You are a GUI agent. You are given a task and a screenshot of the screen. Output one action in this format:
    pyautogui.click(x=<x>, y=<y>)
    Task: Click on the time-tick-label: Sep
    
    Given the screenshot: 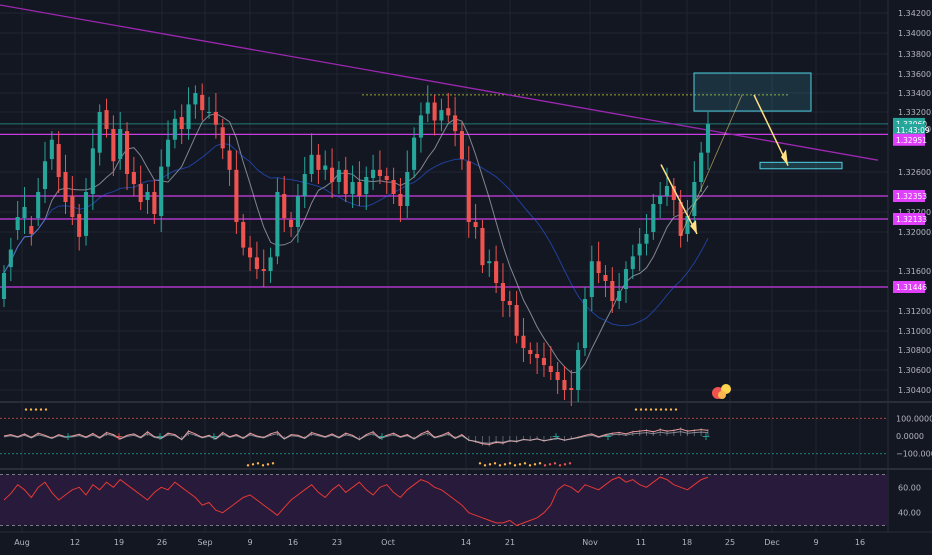 What is the action you would take?
    pyautogui.click(x=204, y=542)
    